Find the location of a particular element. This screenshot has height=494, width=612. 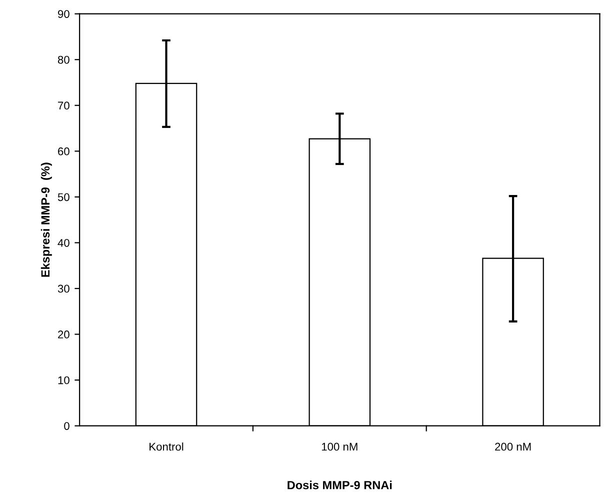

y-tick-label: 40 is located at coordinates (64, 242).